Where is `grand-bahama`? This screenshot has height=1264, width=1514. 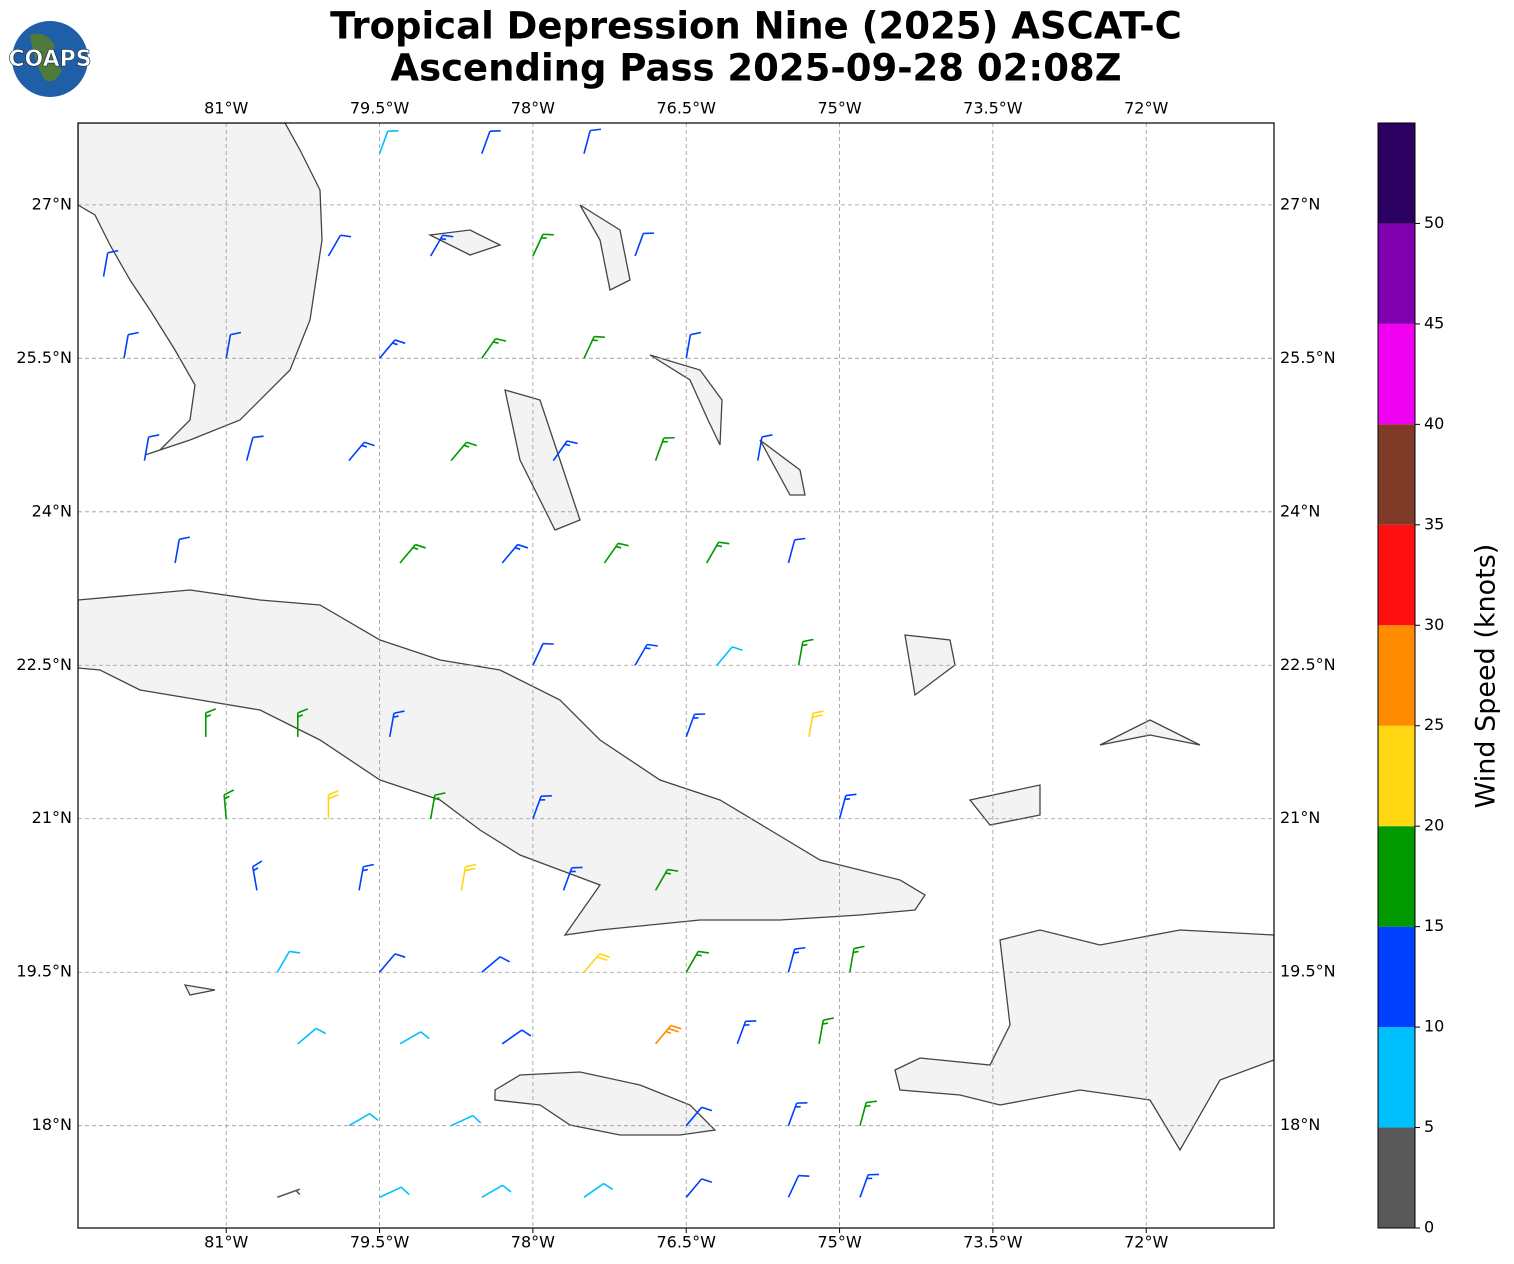 grand-bahama is located at coordinates (464, 242).